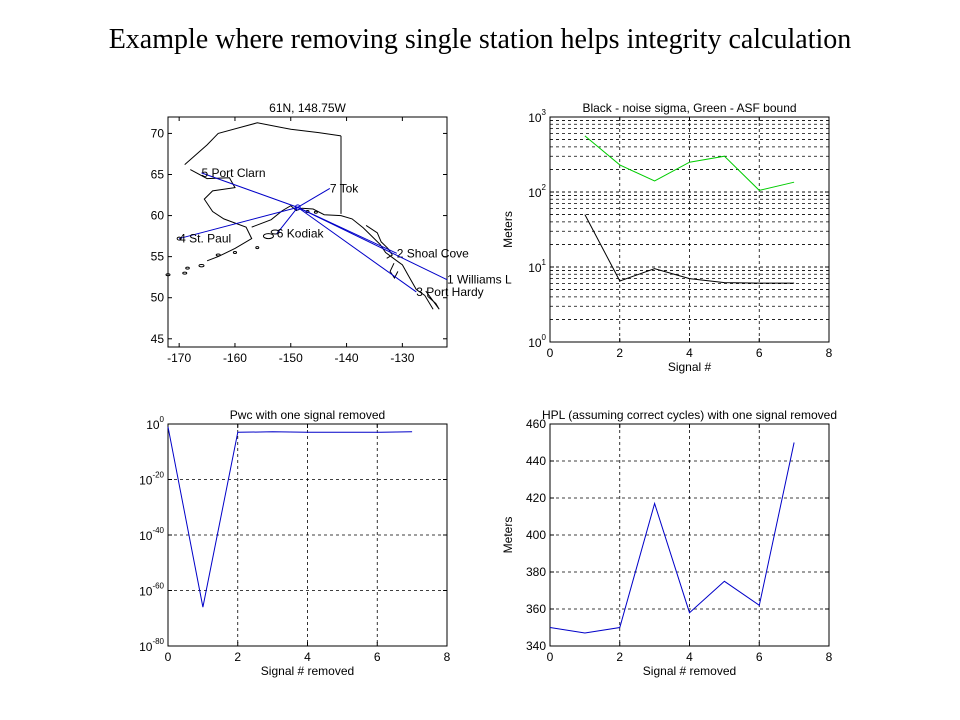 The image size is (960, 720). I want to click on plot-frame, so click(307, 232).